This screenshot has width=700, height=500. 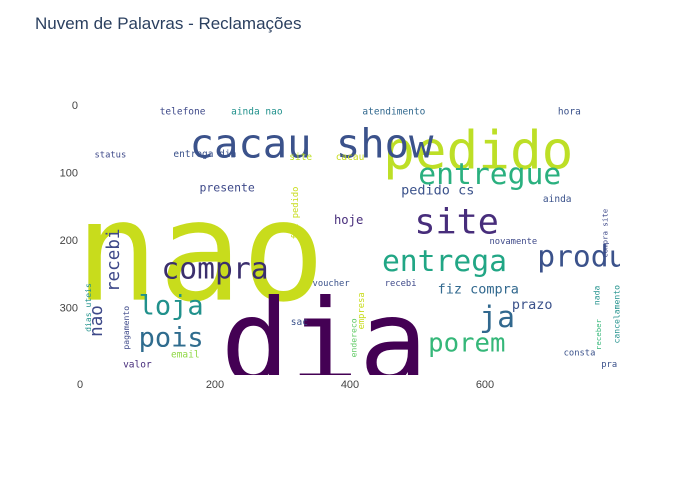 I want to click on word-16: fiz compra, so click(x=478, y=289).